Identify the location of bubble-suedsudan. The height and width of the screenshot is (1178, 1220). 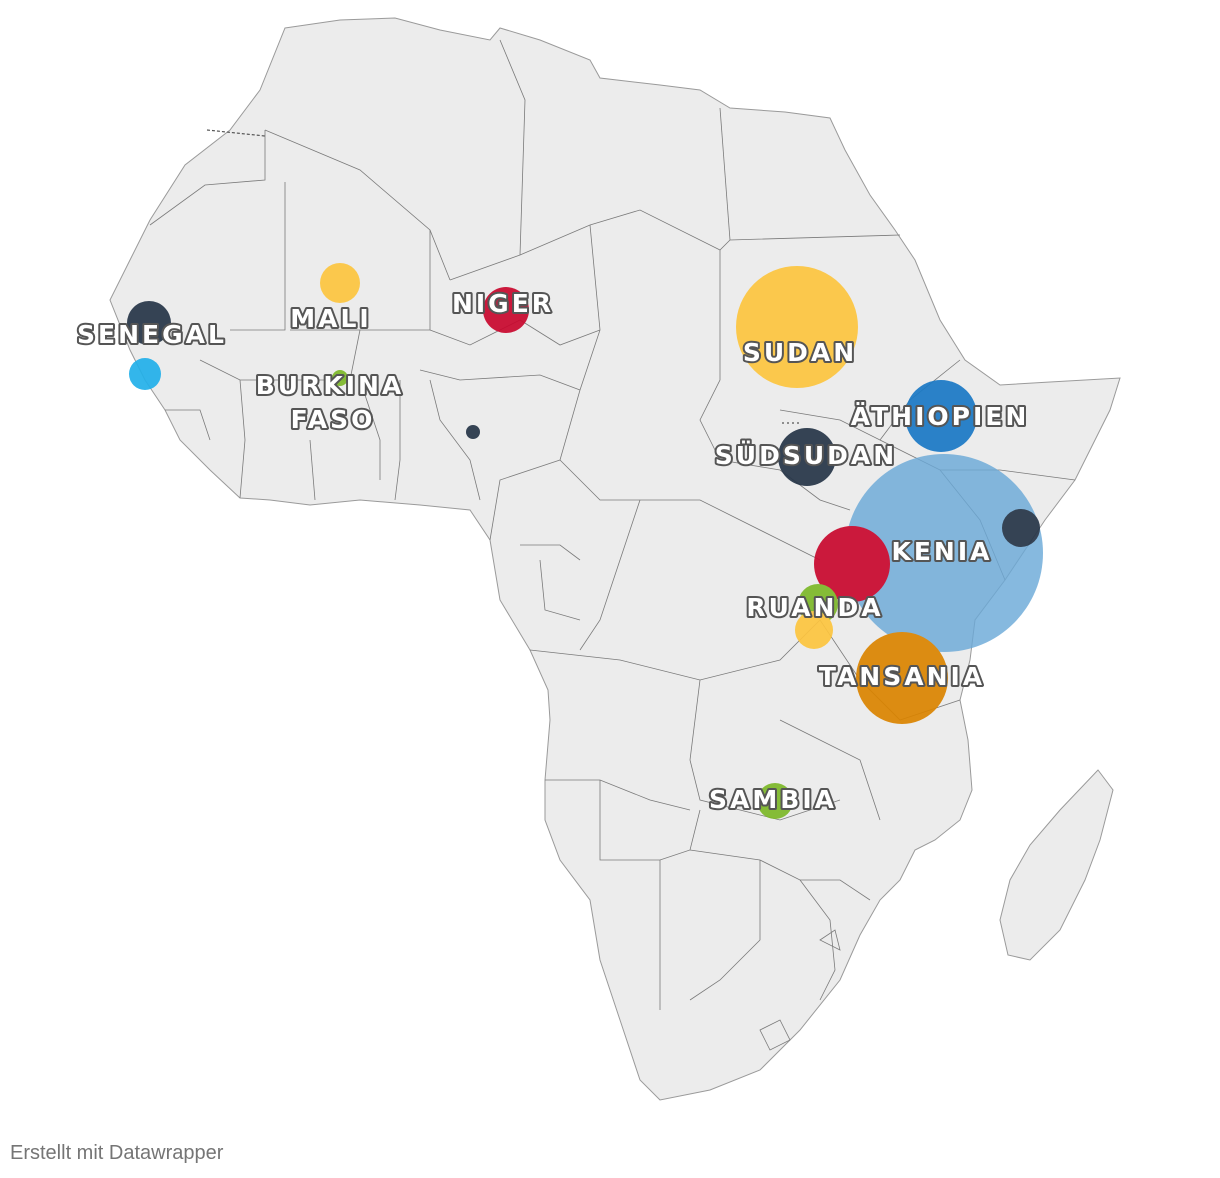
(807, 457).